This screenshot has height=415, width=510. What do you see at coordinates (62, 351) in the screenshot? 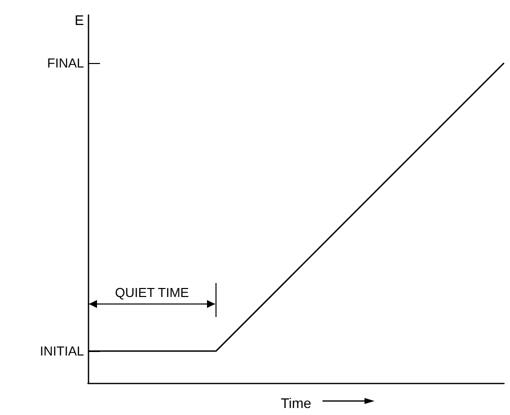
I see `text: INITIAL` at bounding box center [62, 351].